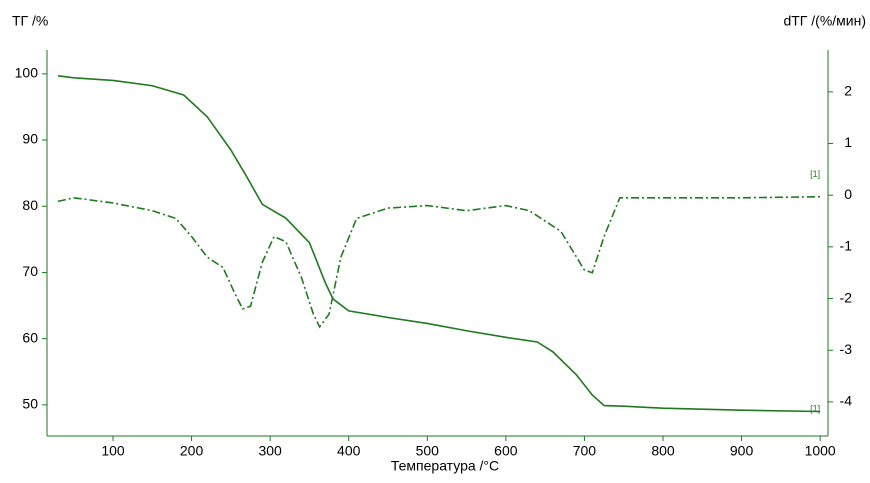 The width and height of the screenshot is (870, 483). What do you see at coordinates (113, 451) in the screenshot?
I see `x-tick-label: 100` at bounding box center [113, 451].